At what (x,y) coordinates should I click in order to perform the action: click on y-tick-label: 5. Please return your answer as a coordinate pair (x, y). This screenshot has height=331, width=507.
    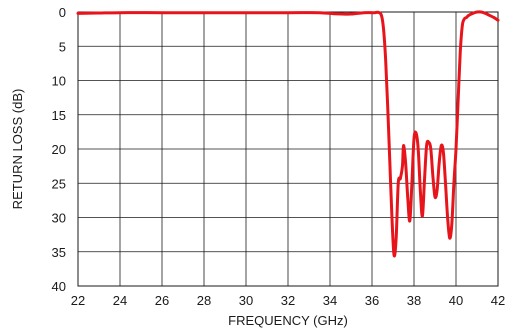
    Looking at the image, I should click on (62, 46).